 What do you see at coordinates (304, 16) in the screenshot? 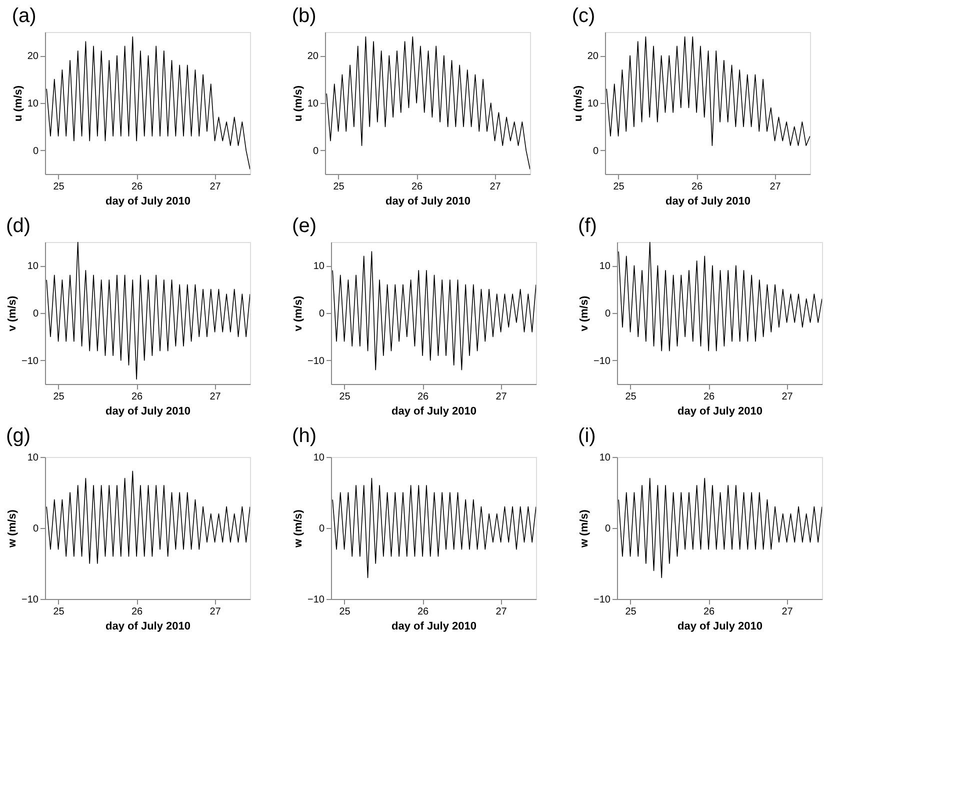
I see `chart-title: (b)` at bounding box center [304, 16].